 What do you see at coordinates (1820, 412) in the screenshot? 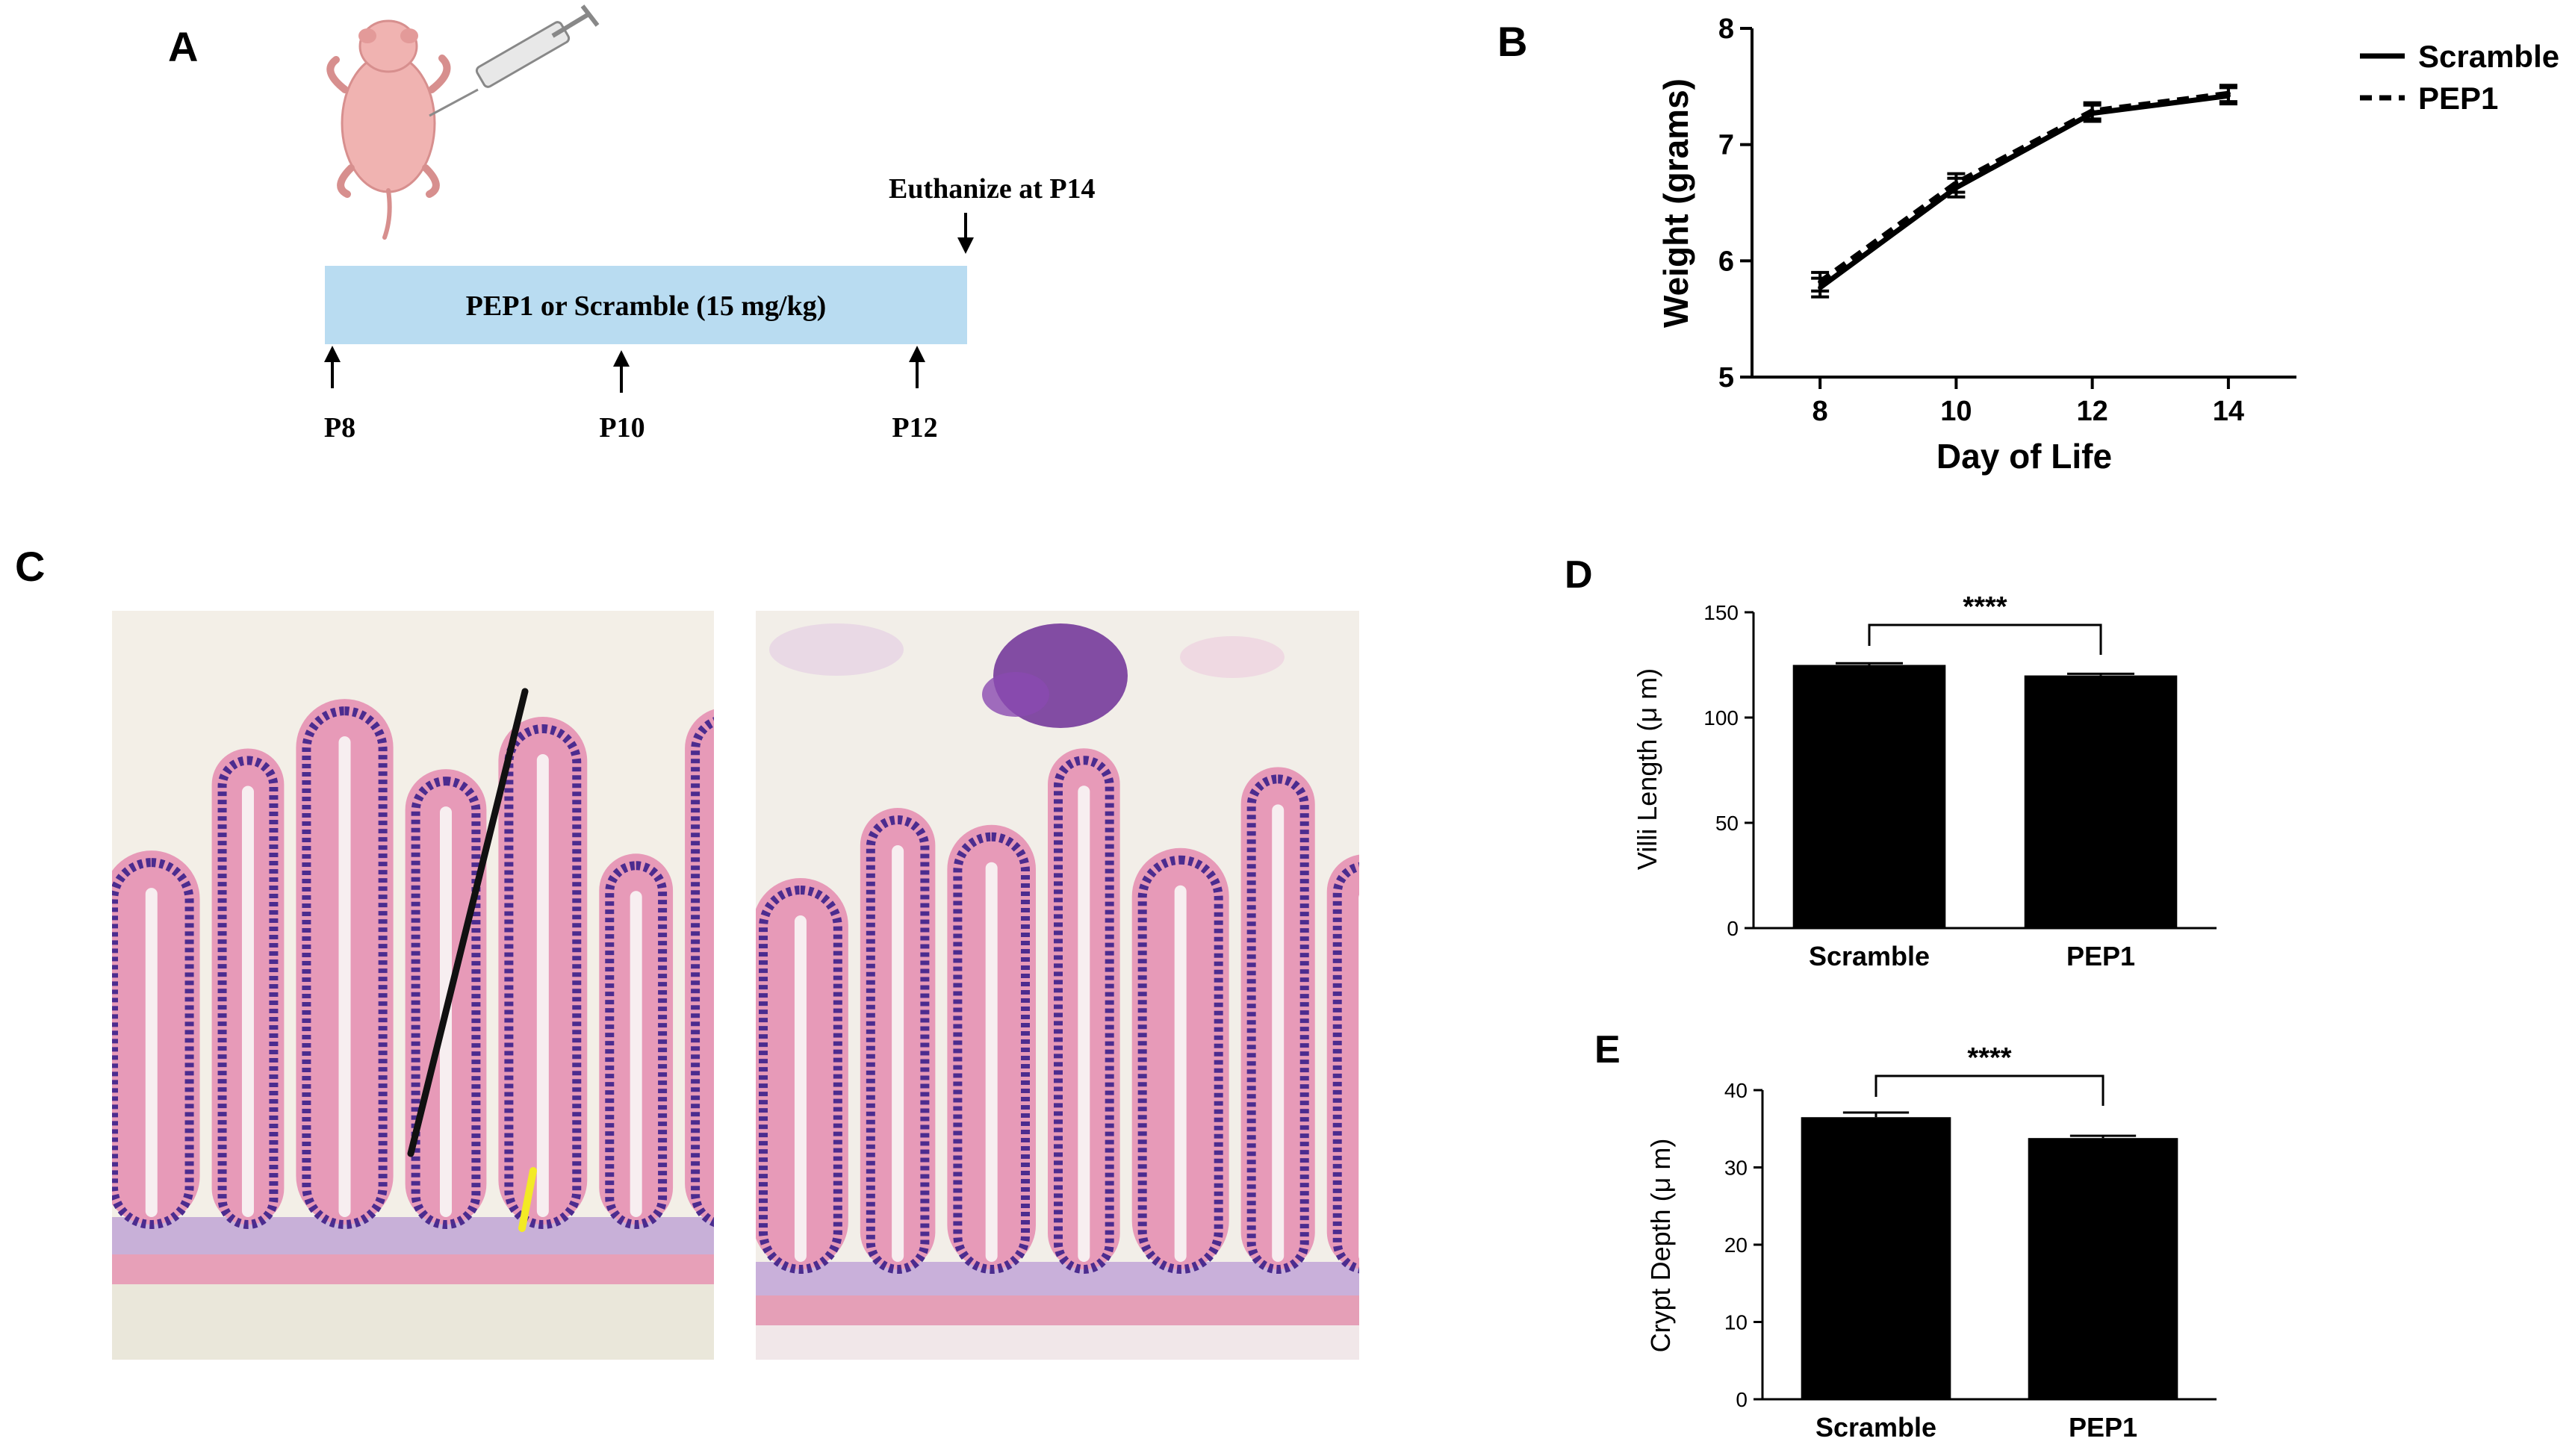
I see `x-tick-label: 8` at bounding box center [1820, 412].